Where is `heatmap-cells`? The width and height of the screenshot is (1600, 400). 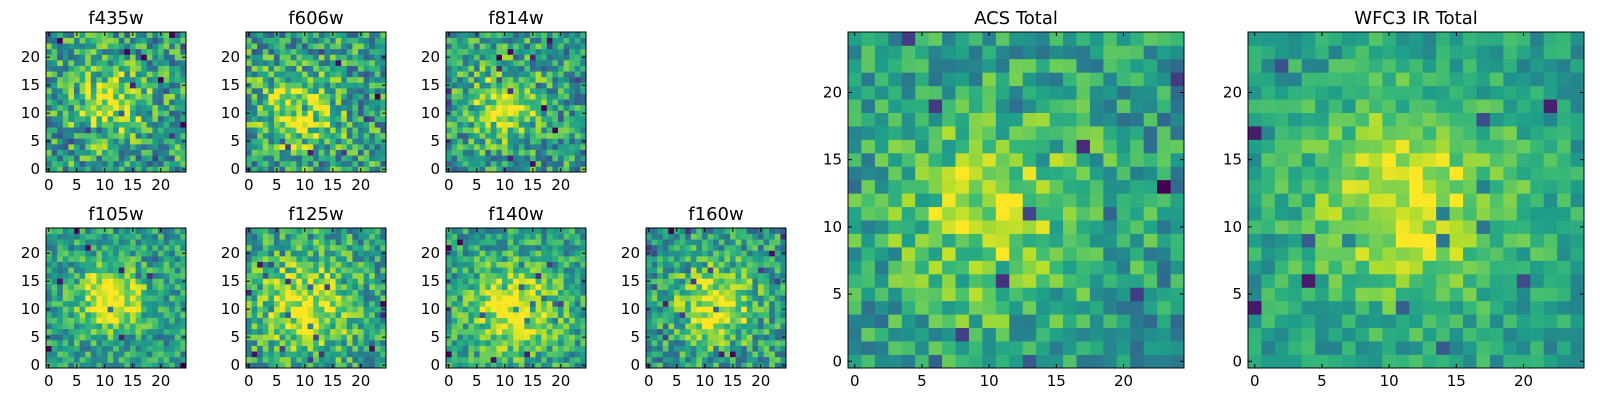 heatmap-cells is located at coordinates (716, 298).